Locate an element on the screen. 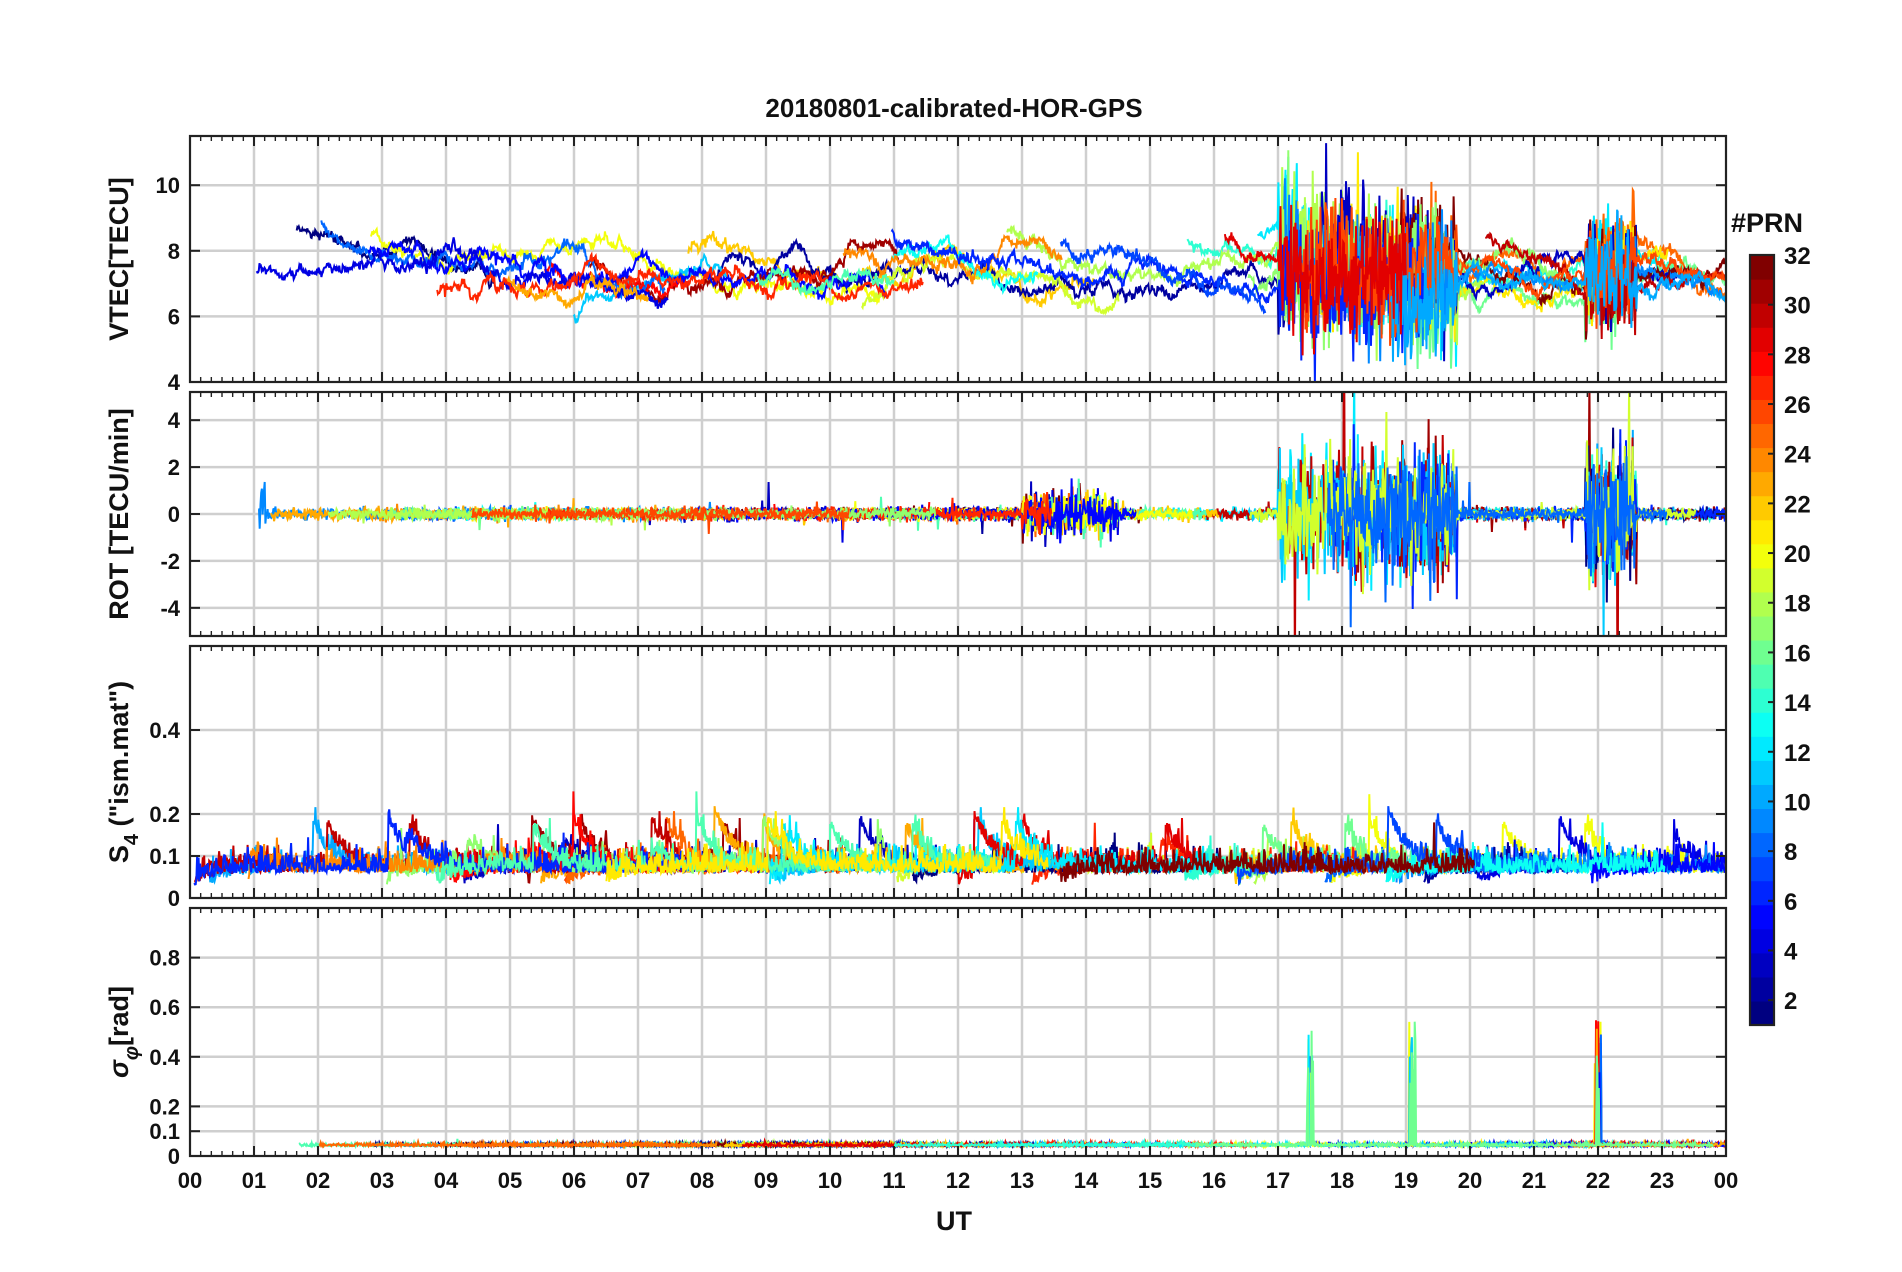 The height and width of the screenshot is (1272, 1902). x-tick-label: 11 is located at coordinates (893, 1180).